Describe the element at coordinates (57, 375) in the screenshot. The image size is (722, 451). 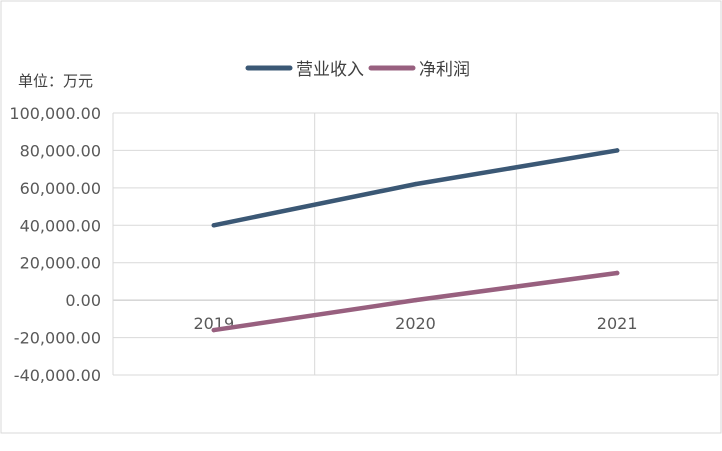
I see `y-tick-label: -40,000.00` at that location.